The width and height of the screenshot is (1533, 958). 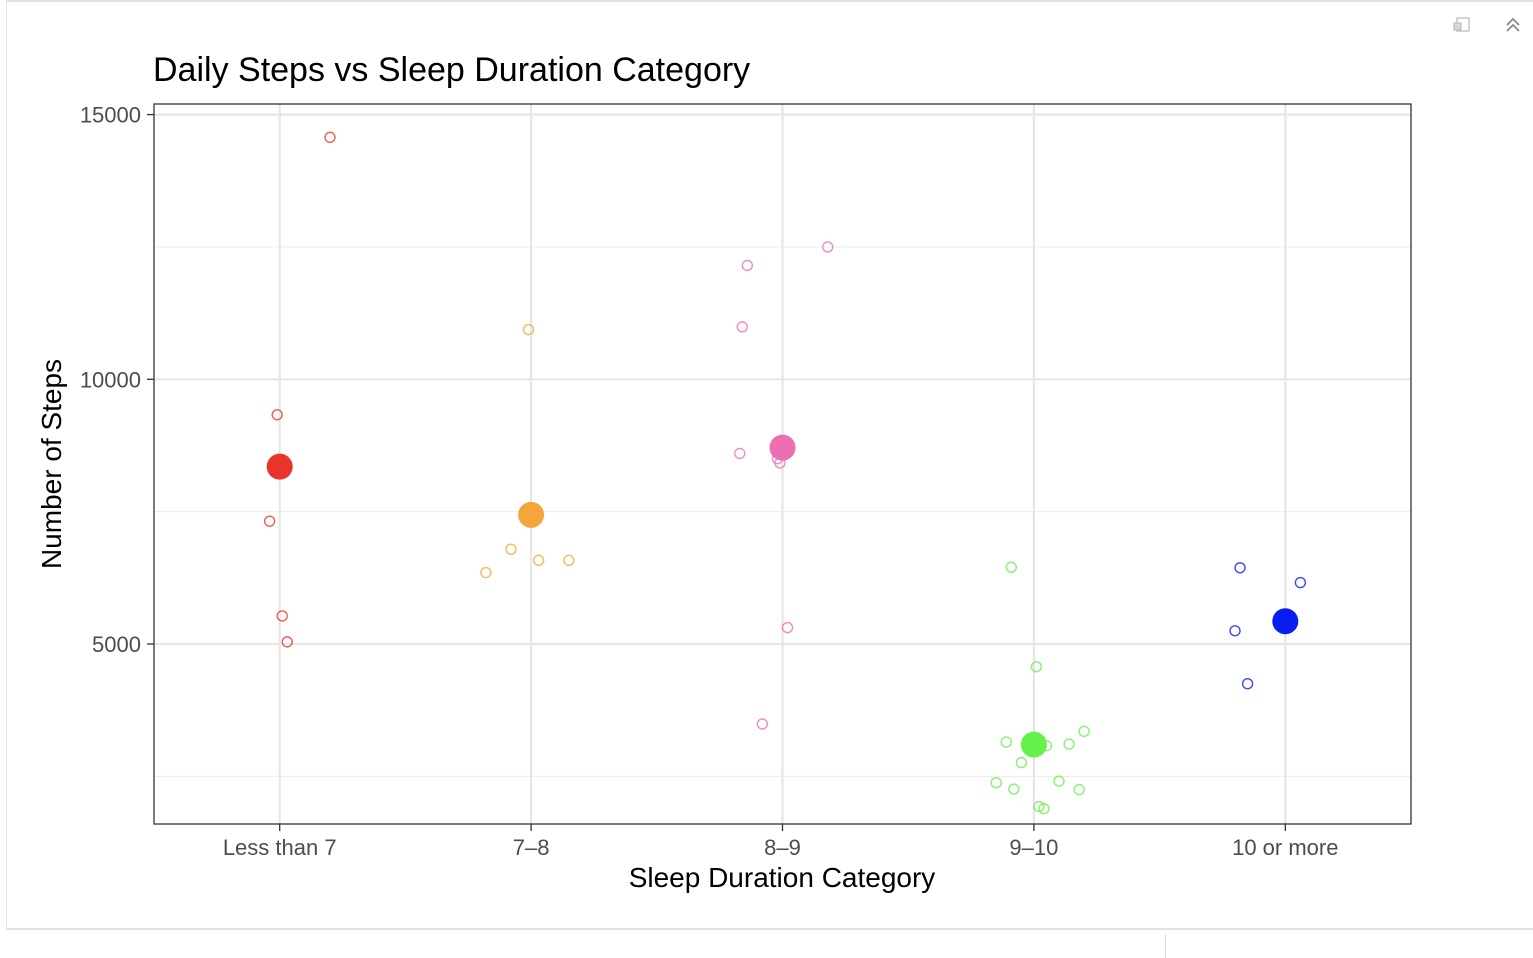 I want to click on x-tick-label: 9–10, so click(x=1033, y=847).